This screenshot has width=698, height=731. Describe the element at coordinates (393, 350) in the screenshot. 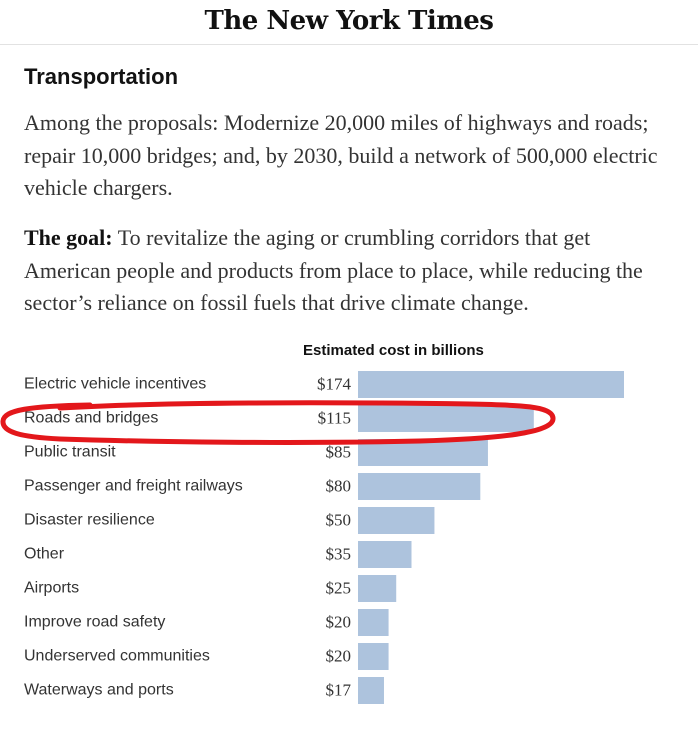

I see `chart-title: Estimated cost in billions` at that location.